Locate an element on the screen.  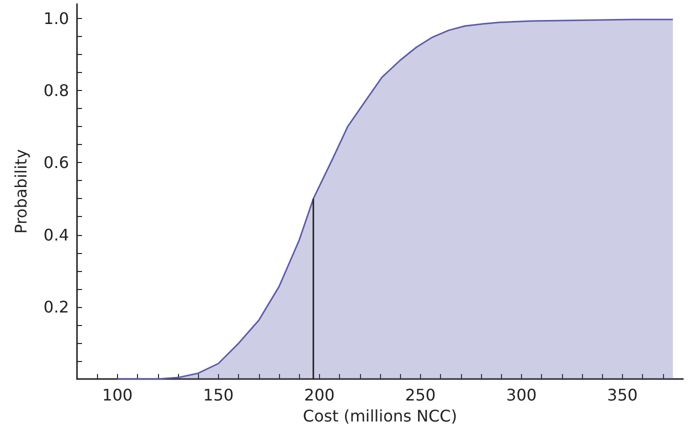
y-tick-label: 0.4 is located at coordinates (56, 234).